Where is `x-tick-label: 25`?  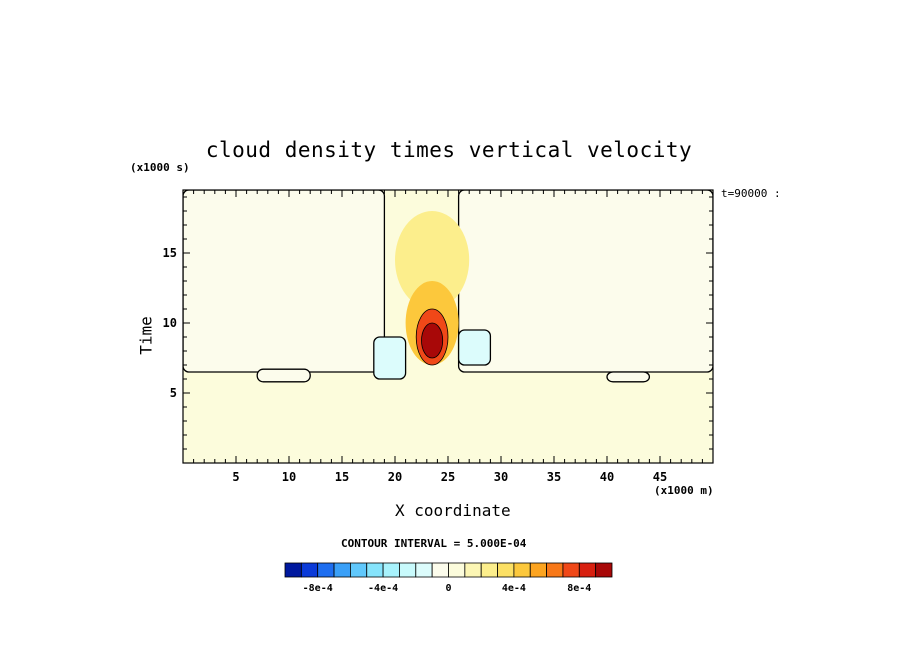 x-tick-label: 25 is located at coordinates (448, 477).